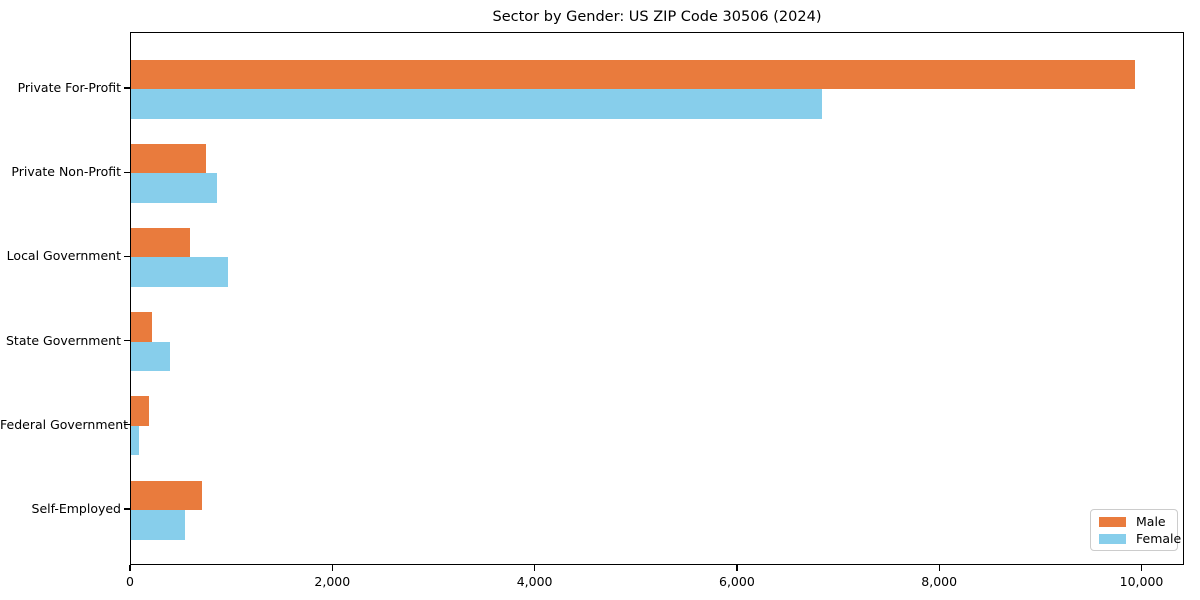 The width and height of the screenshot is (1200, 600). Describe the element at coordinates (1112, 521) in the screenshot. I see `legend-swatch-male` at that location.